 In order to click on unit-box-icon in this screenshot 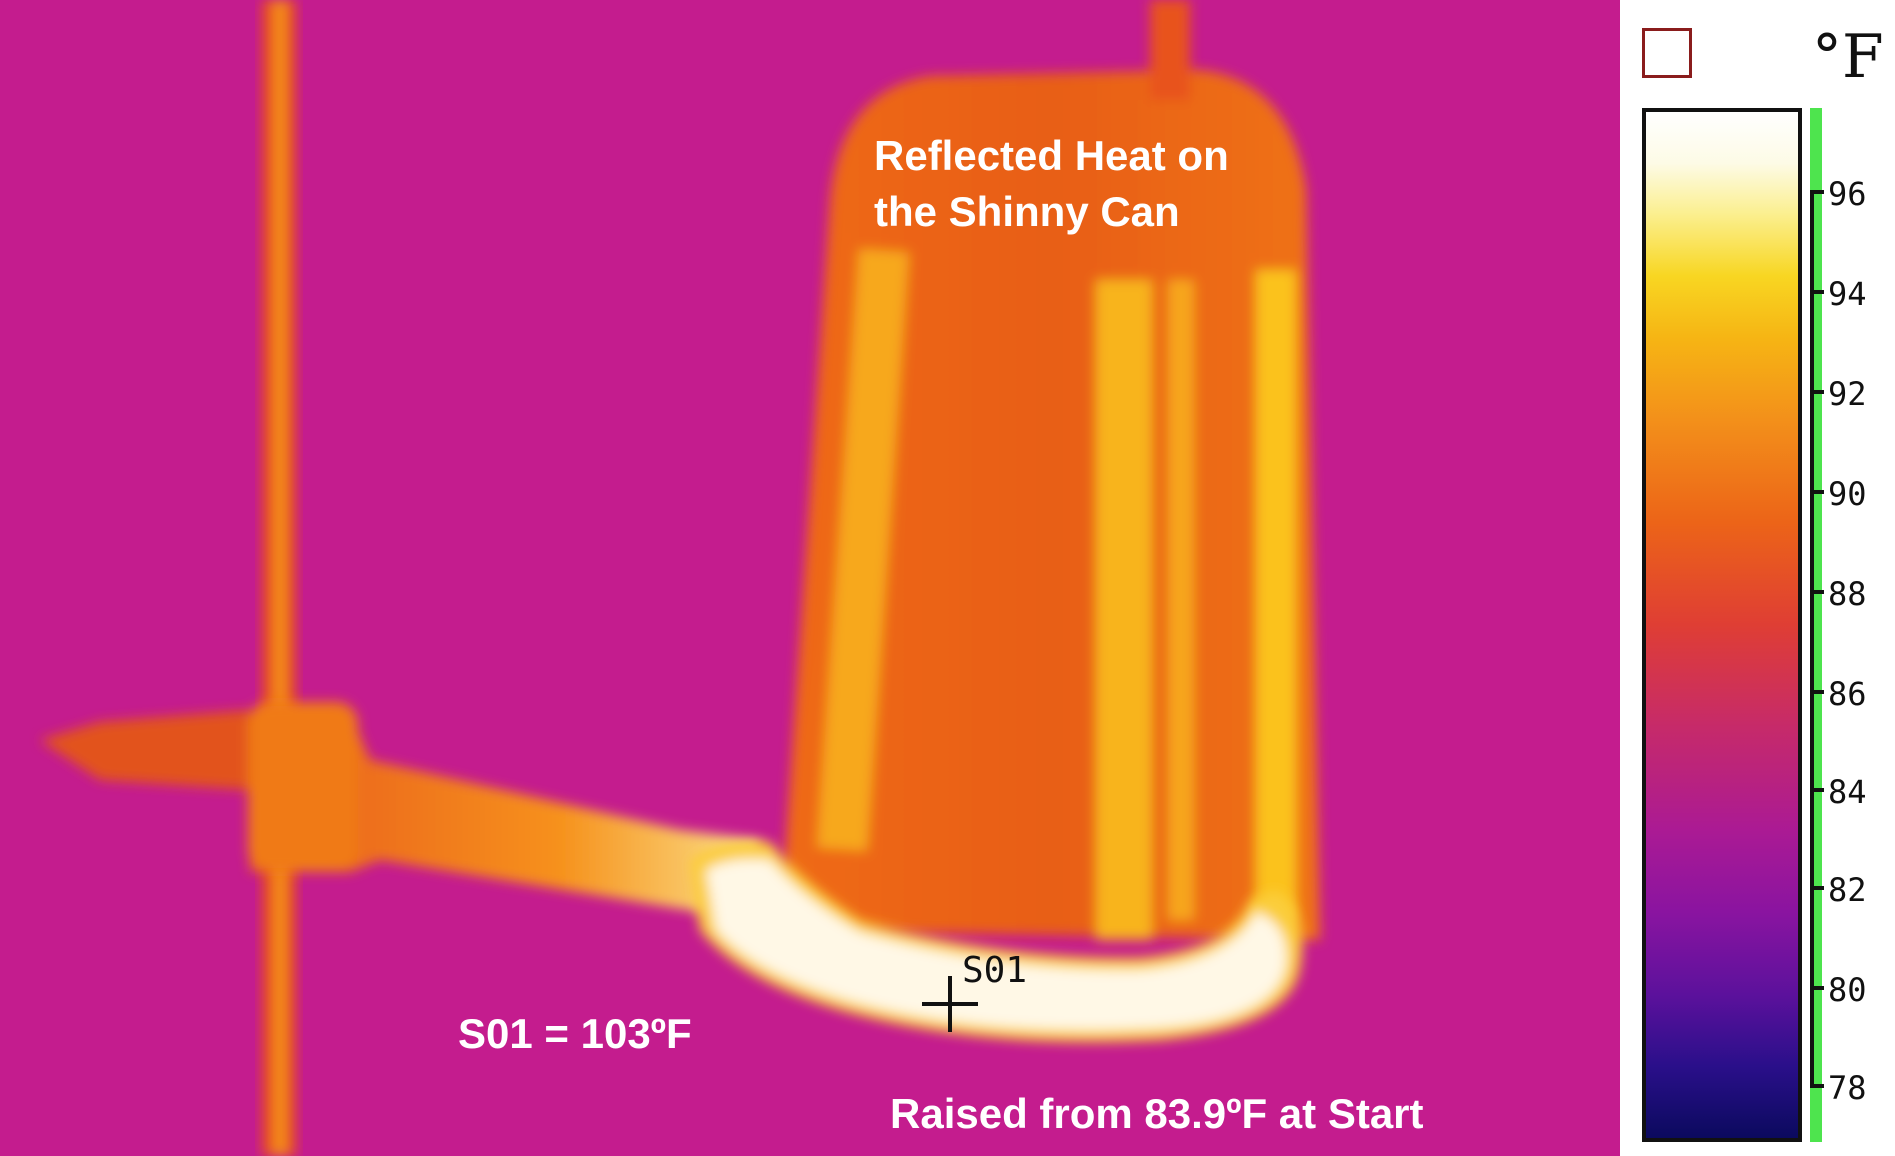, I will do `click(1667, 53)`.